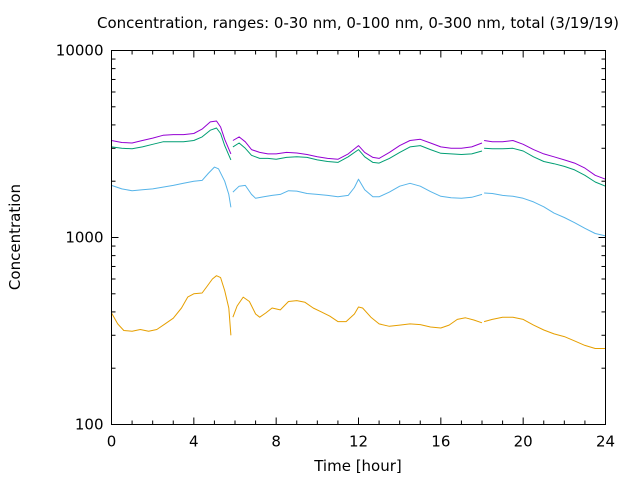 This screenshot has width=640, height=480. I want to click on y-axis-label: Concentration, so click(15, 237).